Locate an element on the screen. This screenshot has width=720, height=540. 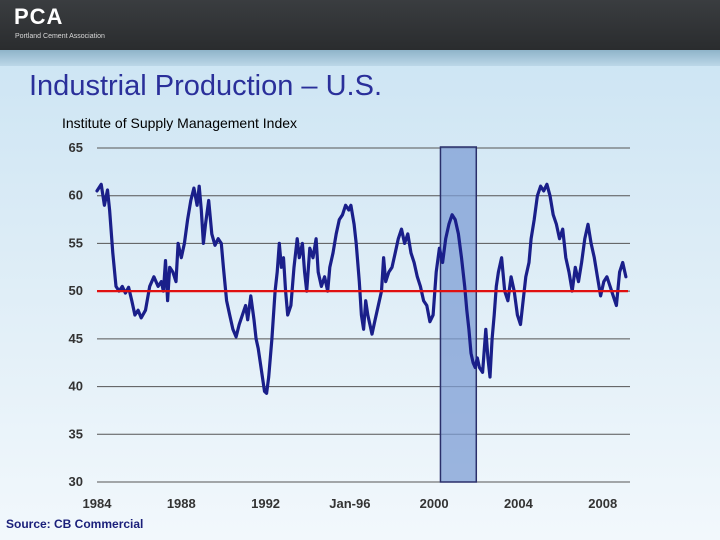
x-tick-2004: 2004 is located at coordinates (519, 503).